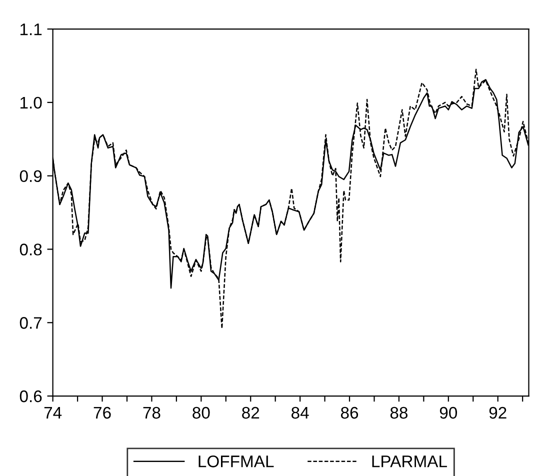 The height and width of the screenshot is (476, 539). What do you see at coordinates (201, 412) in the screenshot?
I see `x-tick-label: 80` at bounding box center [201, 412].